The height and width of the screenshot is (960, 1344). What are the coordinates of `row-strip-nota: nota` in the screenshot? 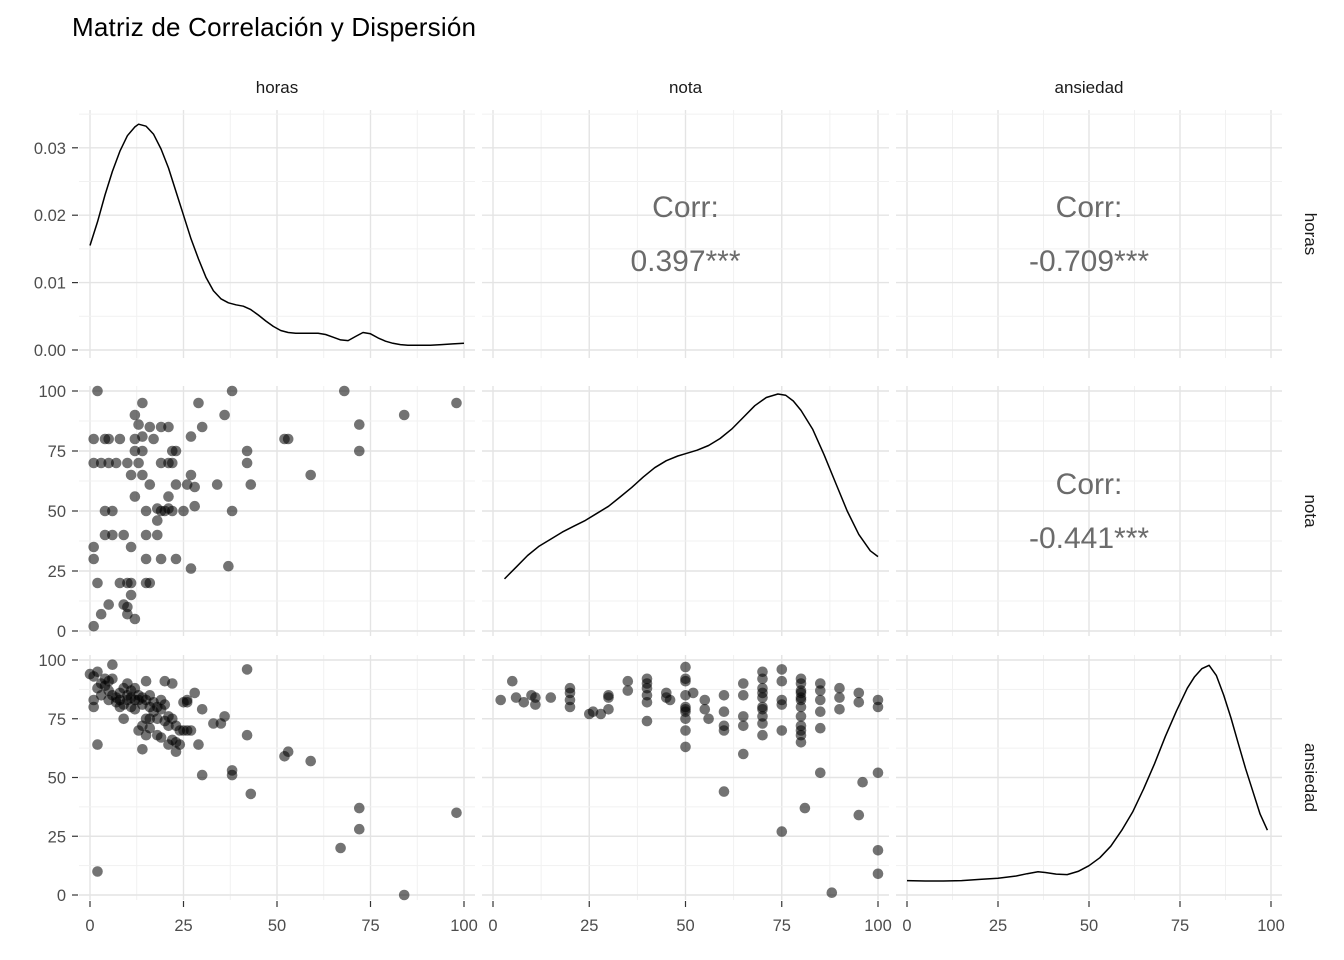 It's located at (1310, 511).